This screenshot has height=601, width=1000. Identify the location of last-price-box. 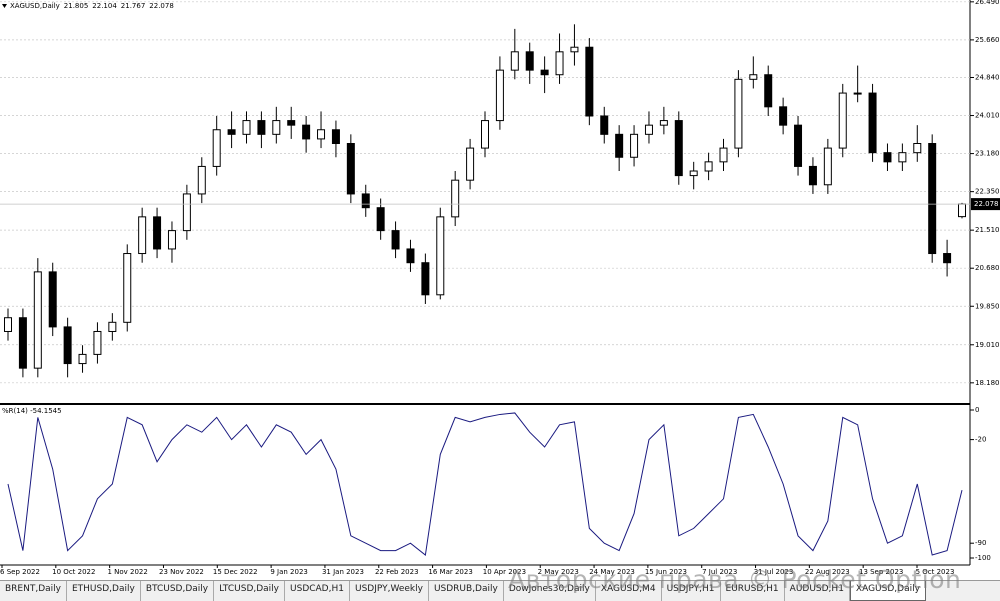
(985, 204).